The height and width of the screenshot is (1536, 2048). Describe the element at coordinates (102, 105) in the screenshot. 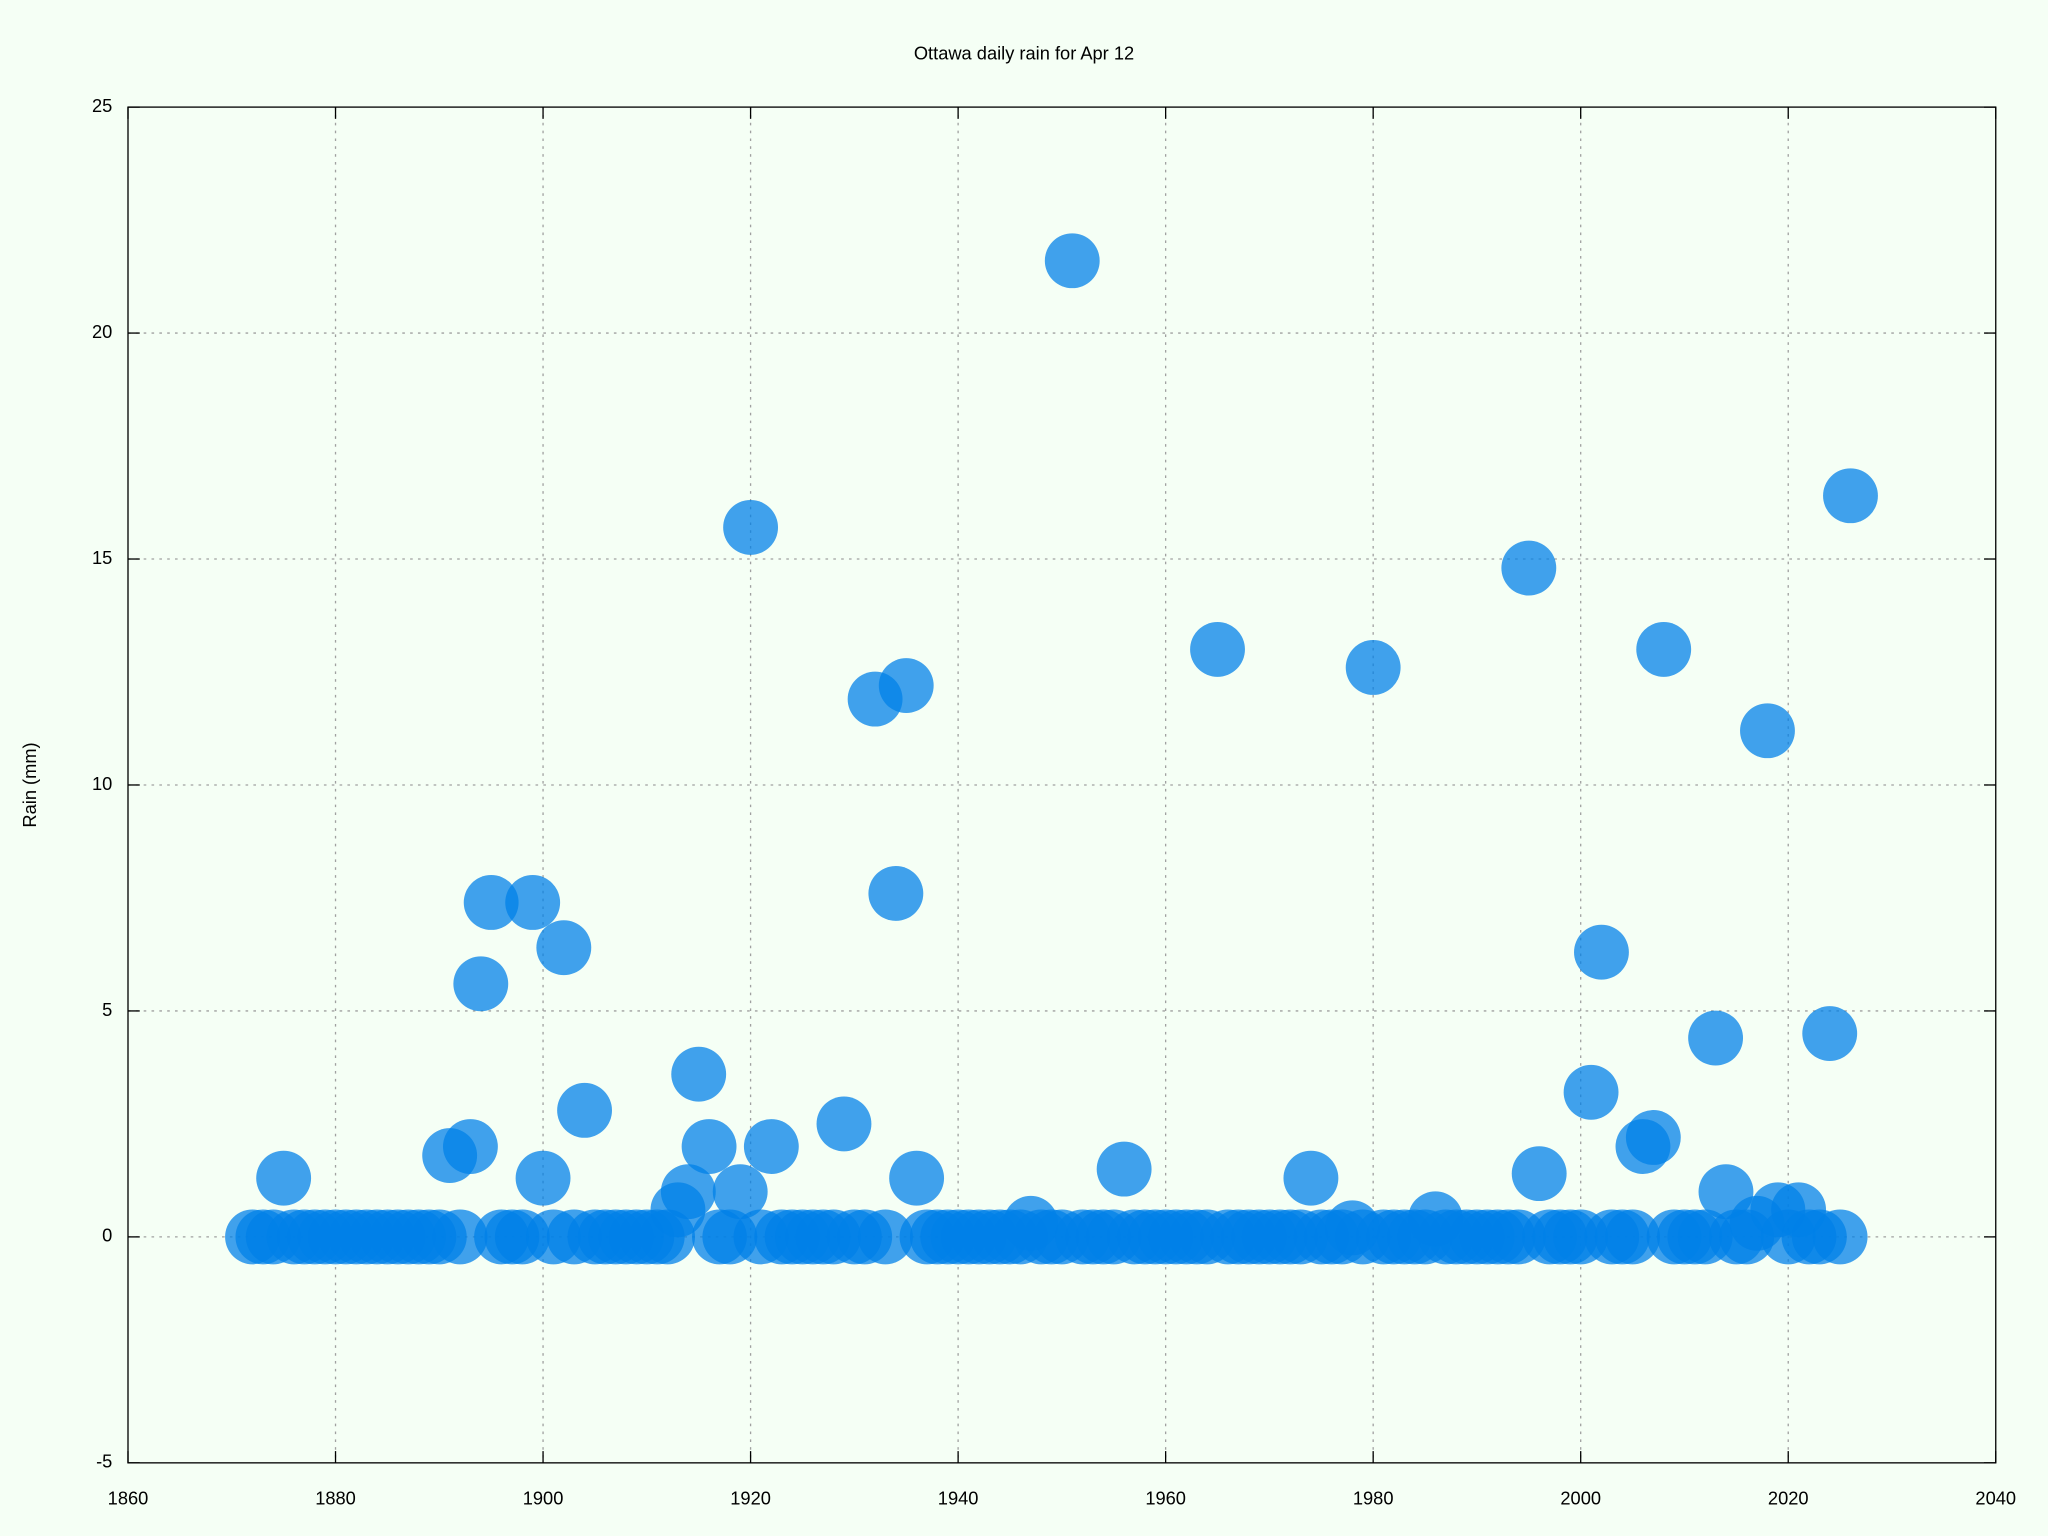

I see `y-tick-label: 25` at that location.